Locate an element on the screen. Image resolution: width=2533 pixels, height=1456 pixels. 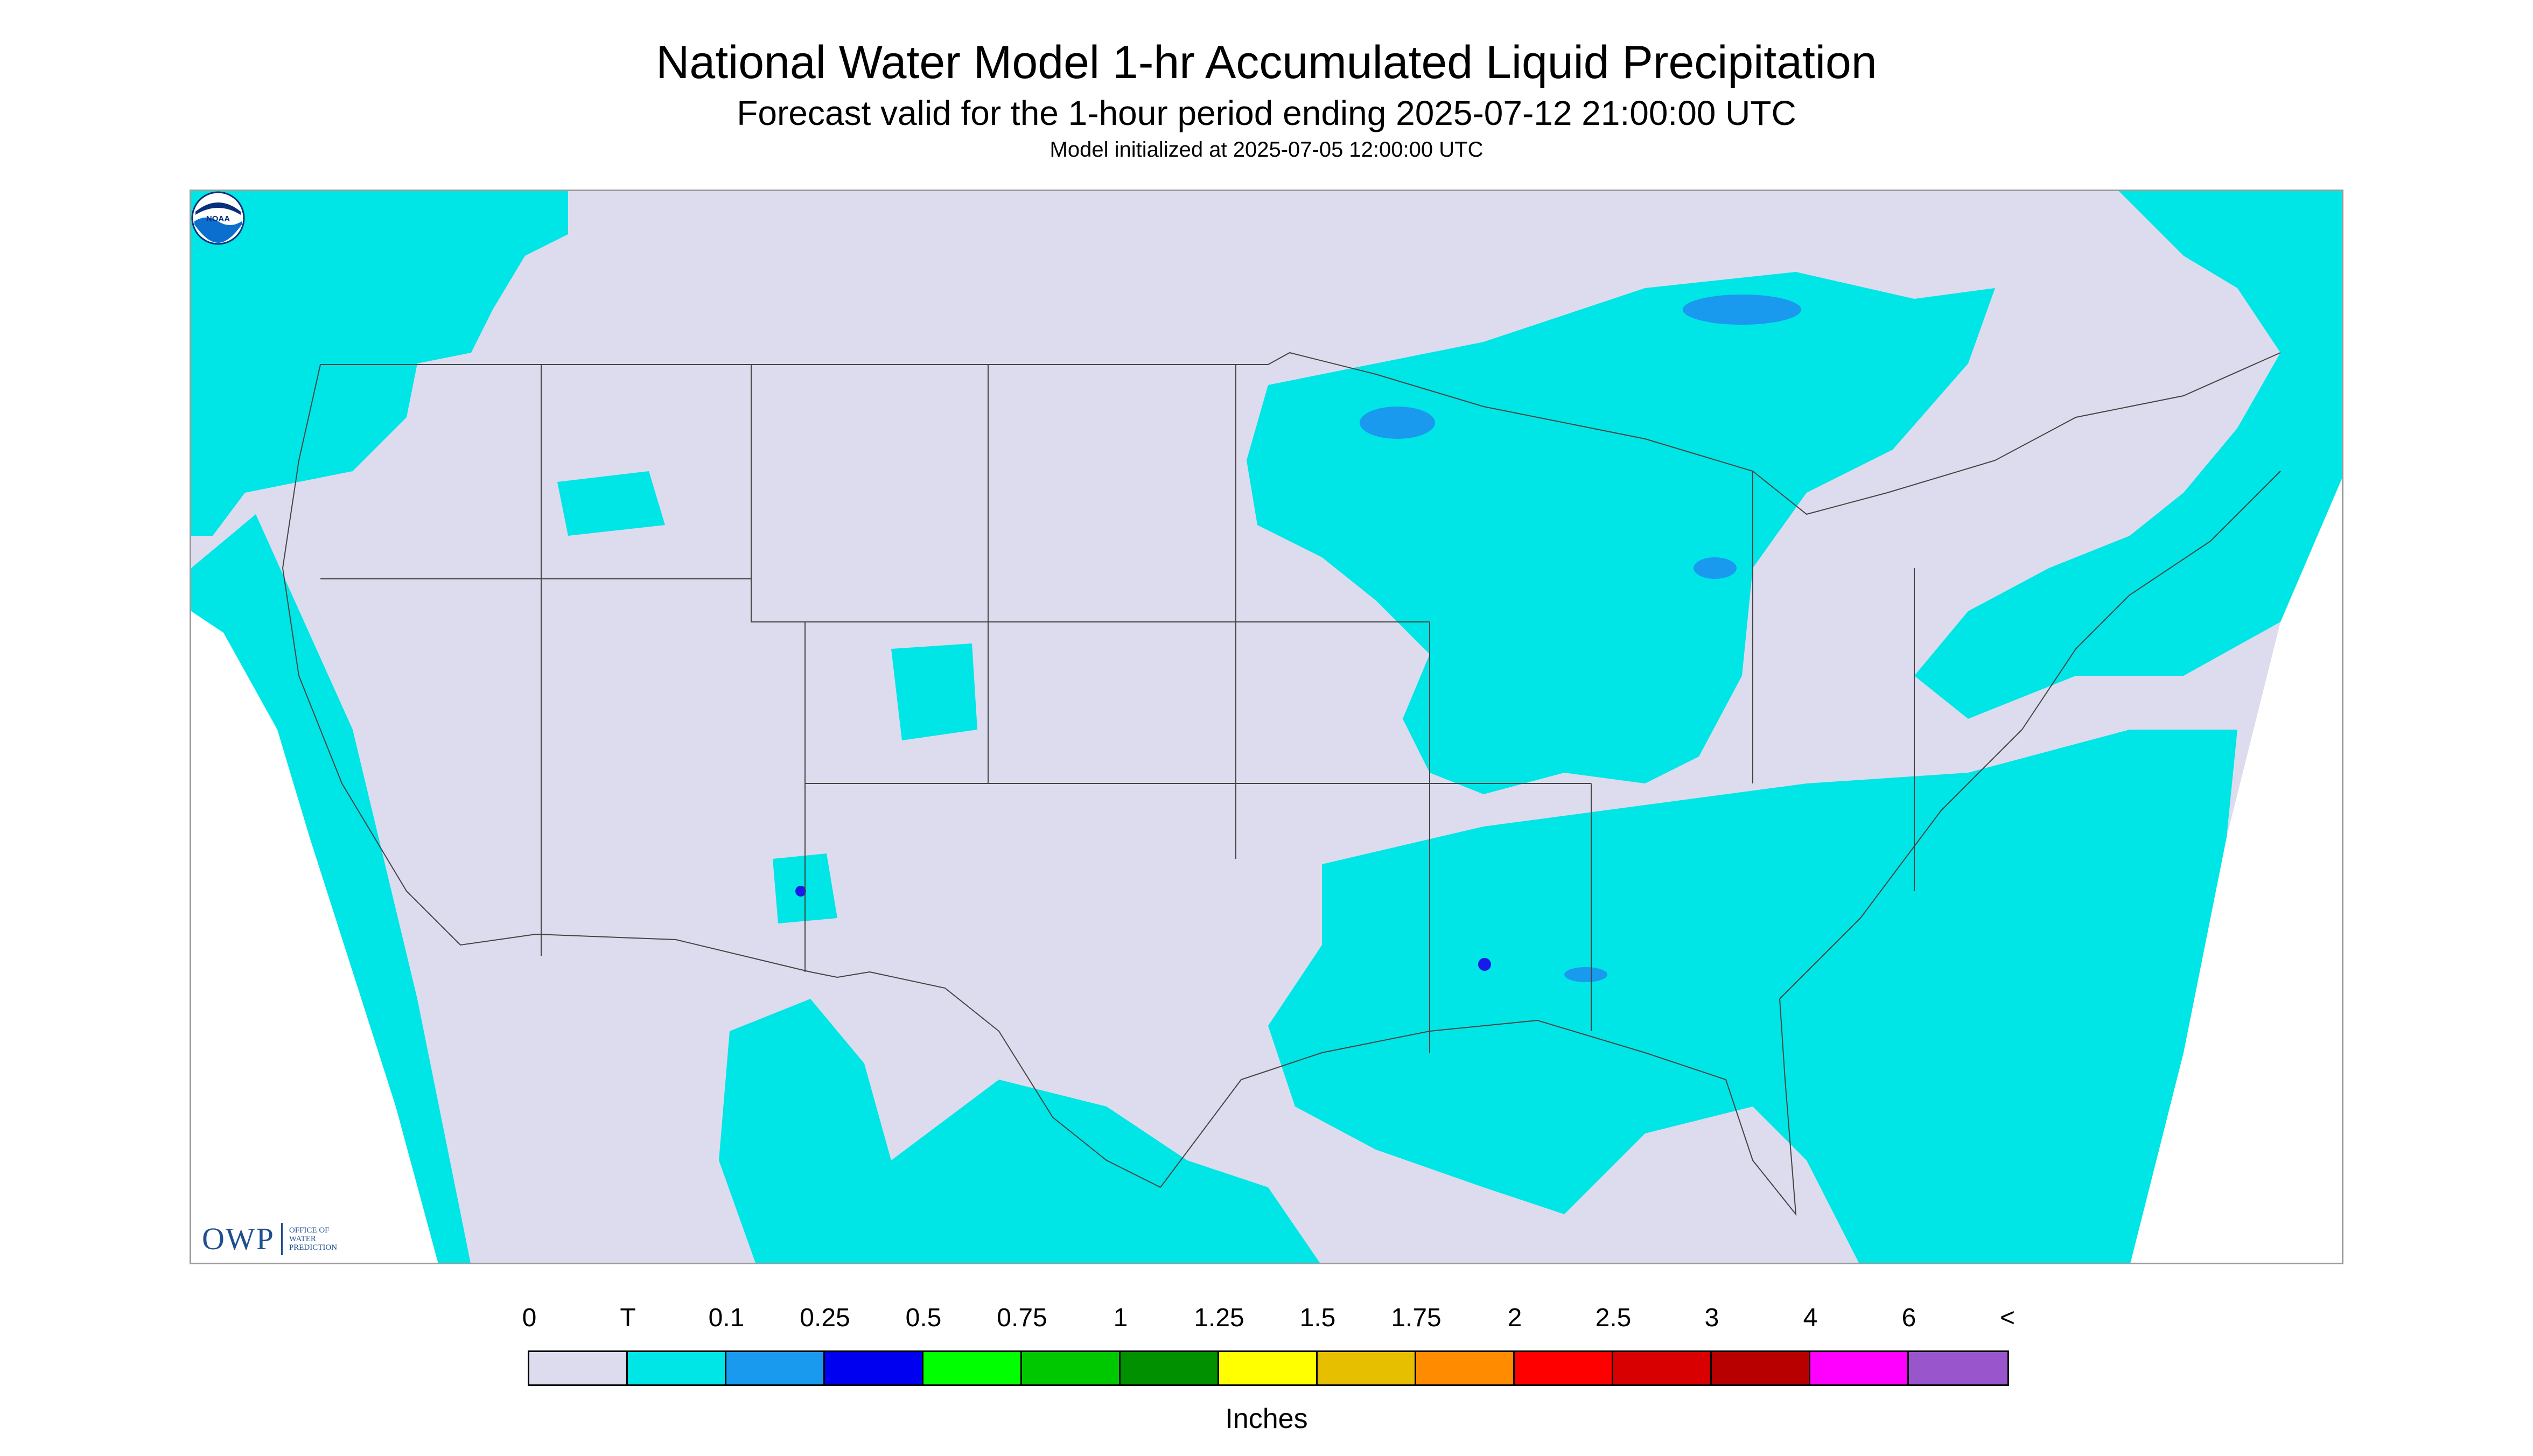
precip-southeast is located at coordinates (1752, 996).